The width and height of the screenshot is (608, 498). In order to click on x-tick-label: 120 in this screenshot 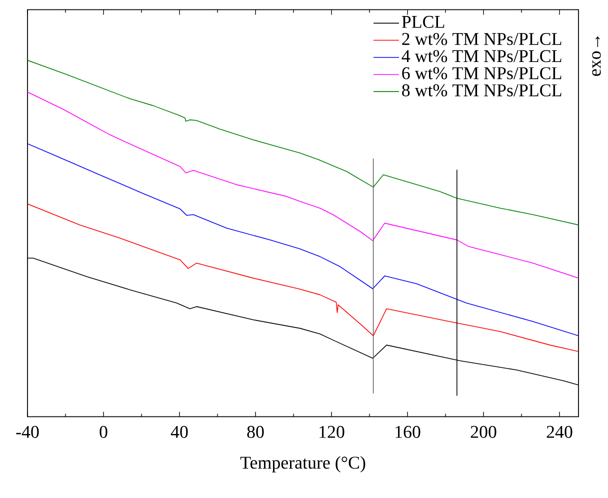, I will do `click(332, 432)`.